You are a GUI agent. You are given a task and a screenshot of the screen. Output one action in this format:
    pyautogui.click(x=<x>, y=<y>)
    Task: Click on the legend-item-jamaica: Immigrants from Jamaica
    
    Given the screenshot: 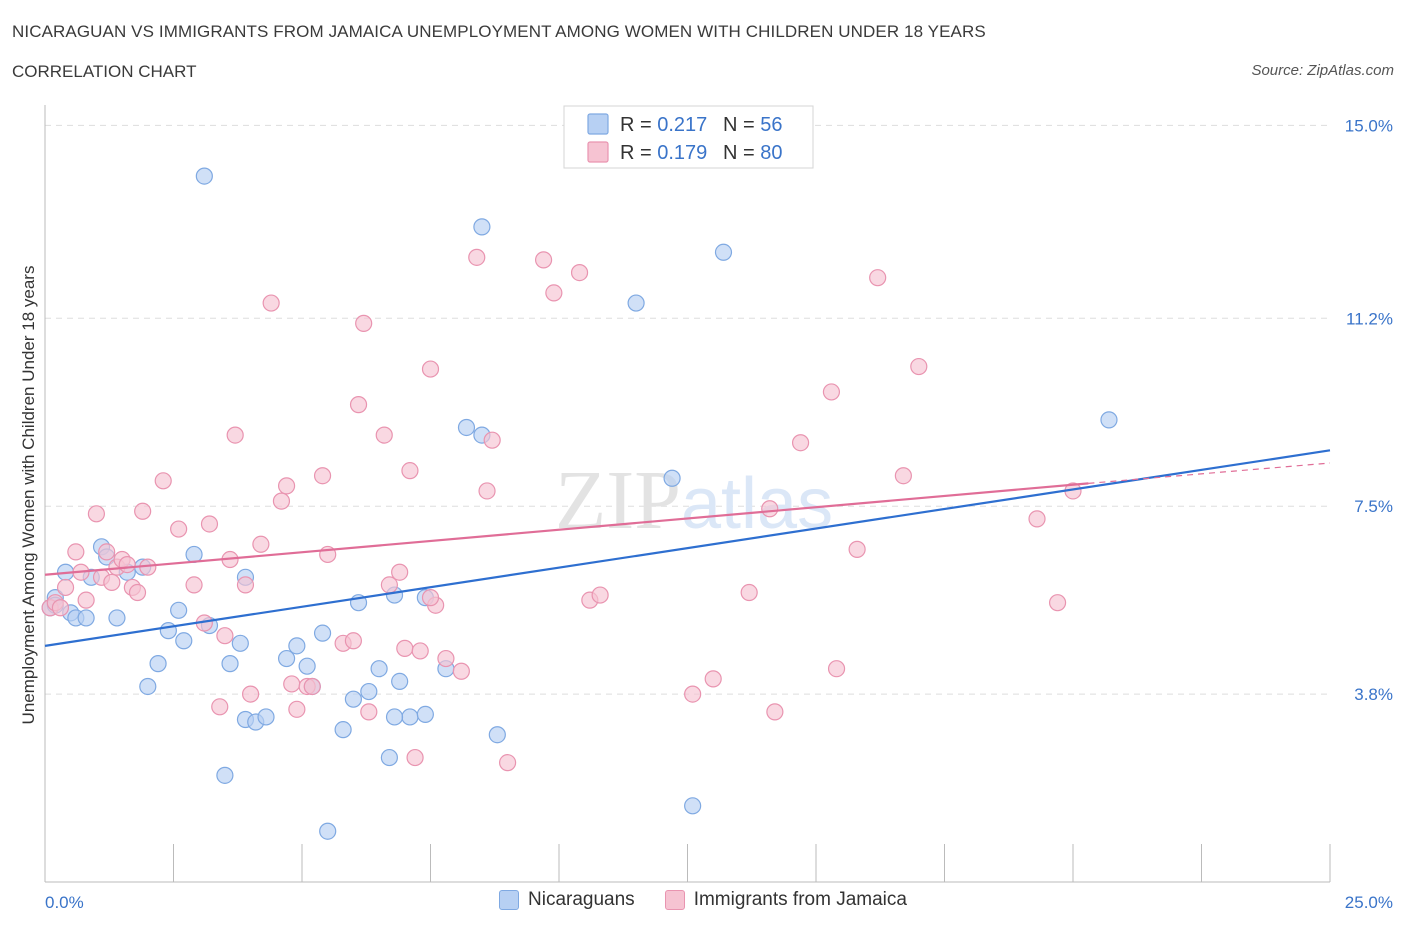 What is the action you would take?
    pyautogui.click(x=785, y=900)
    